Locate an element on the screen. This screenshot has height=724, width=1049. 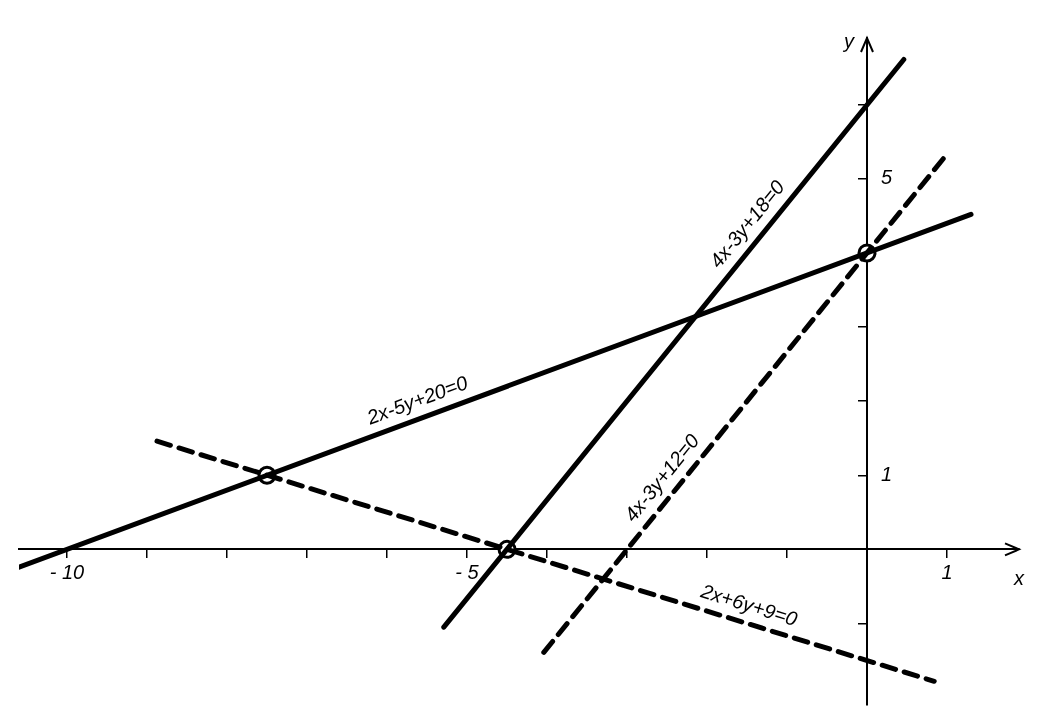
x-tick-label: 1 is located at coordinates (947, 571).